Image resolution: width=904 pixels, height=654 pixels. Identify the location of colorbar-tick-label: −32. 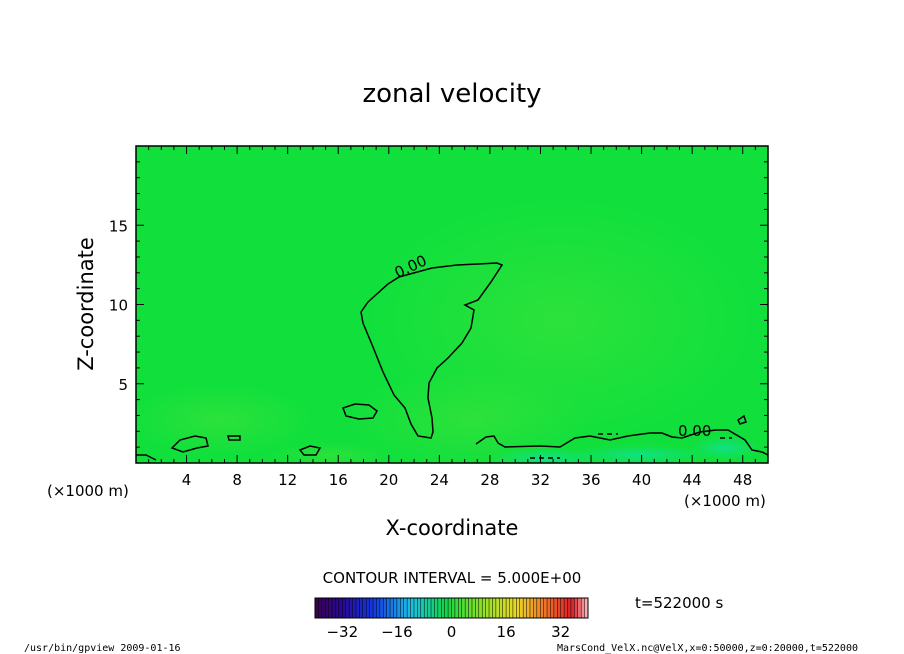
(342, 632).